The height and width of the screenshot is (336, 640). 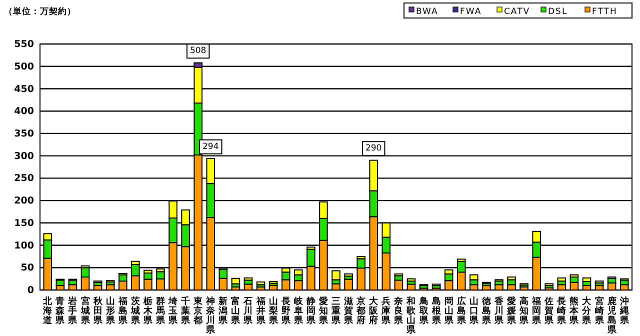 I want to click on x-tick-label: 愛知県, so click(x=323, y=311).